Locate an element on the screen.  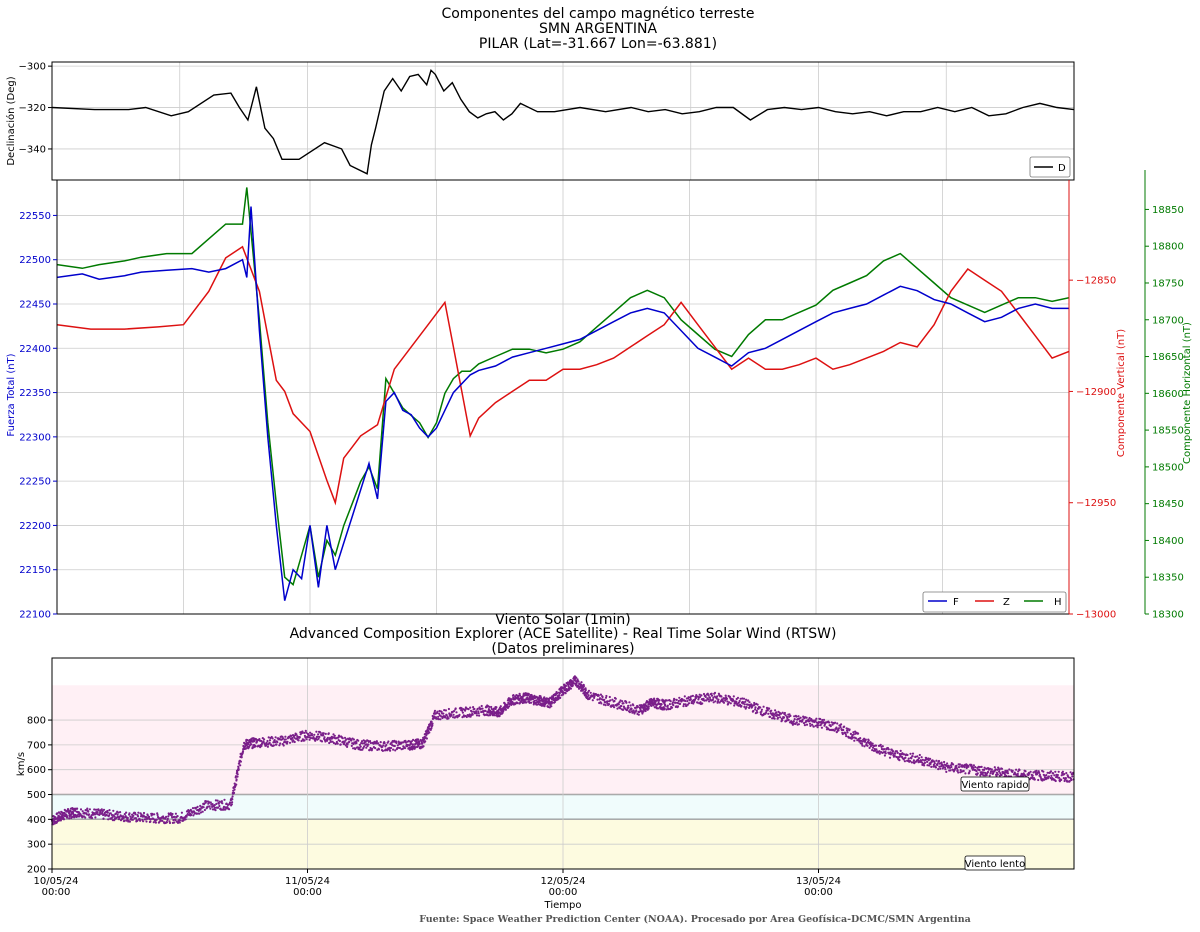
legend-label-d: D is located at coordinates (1062, 168).